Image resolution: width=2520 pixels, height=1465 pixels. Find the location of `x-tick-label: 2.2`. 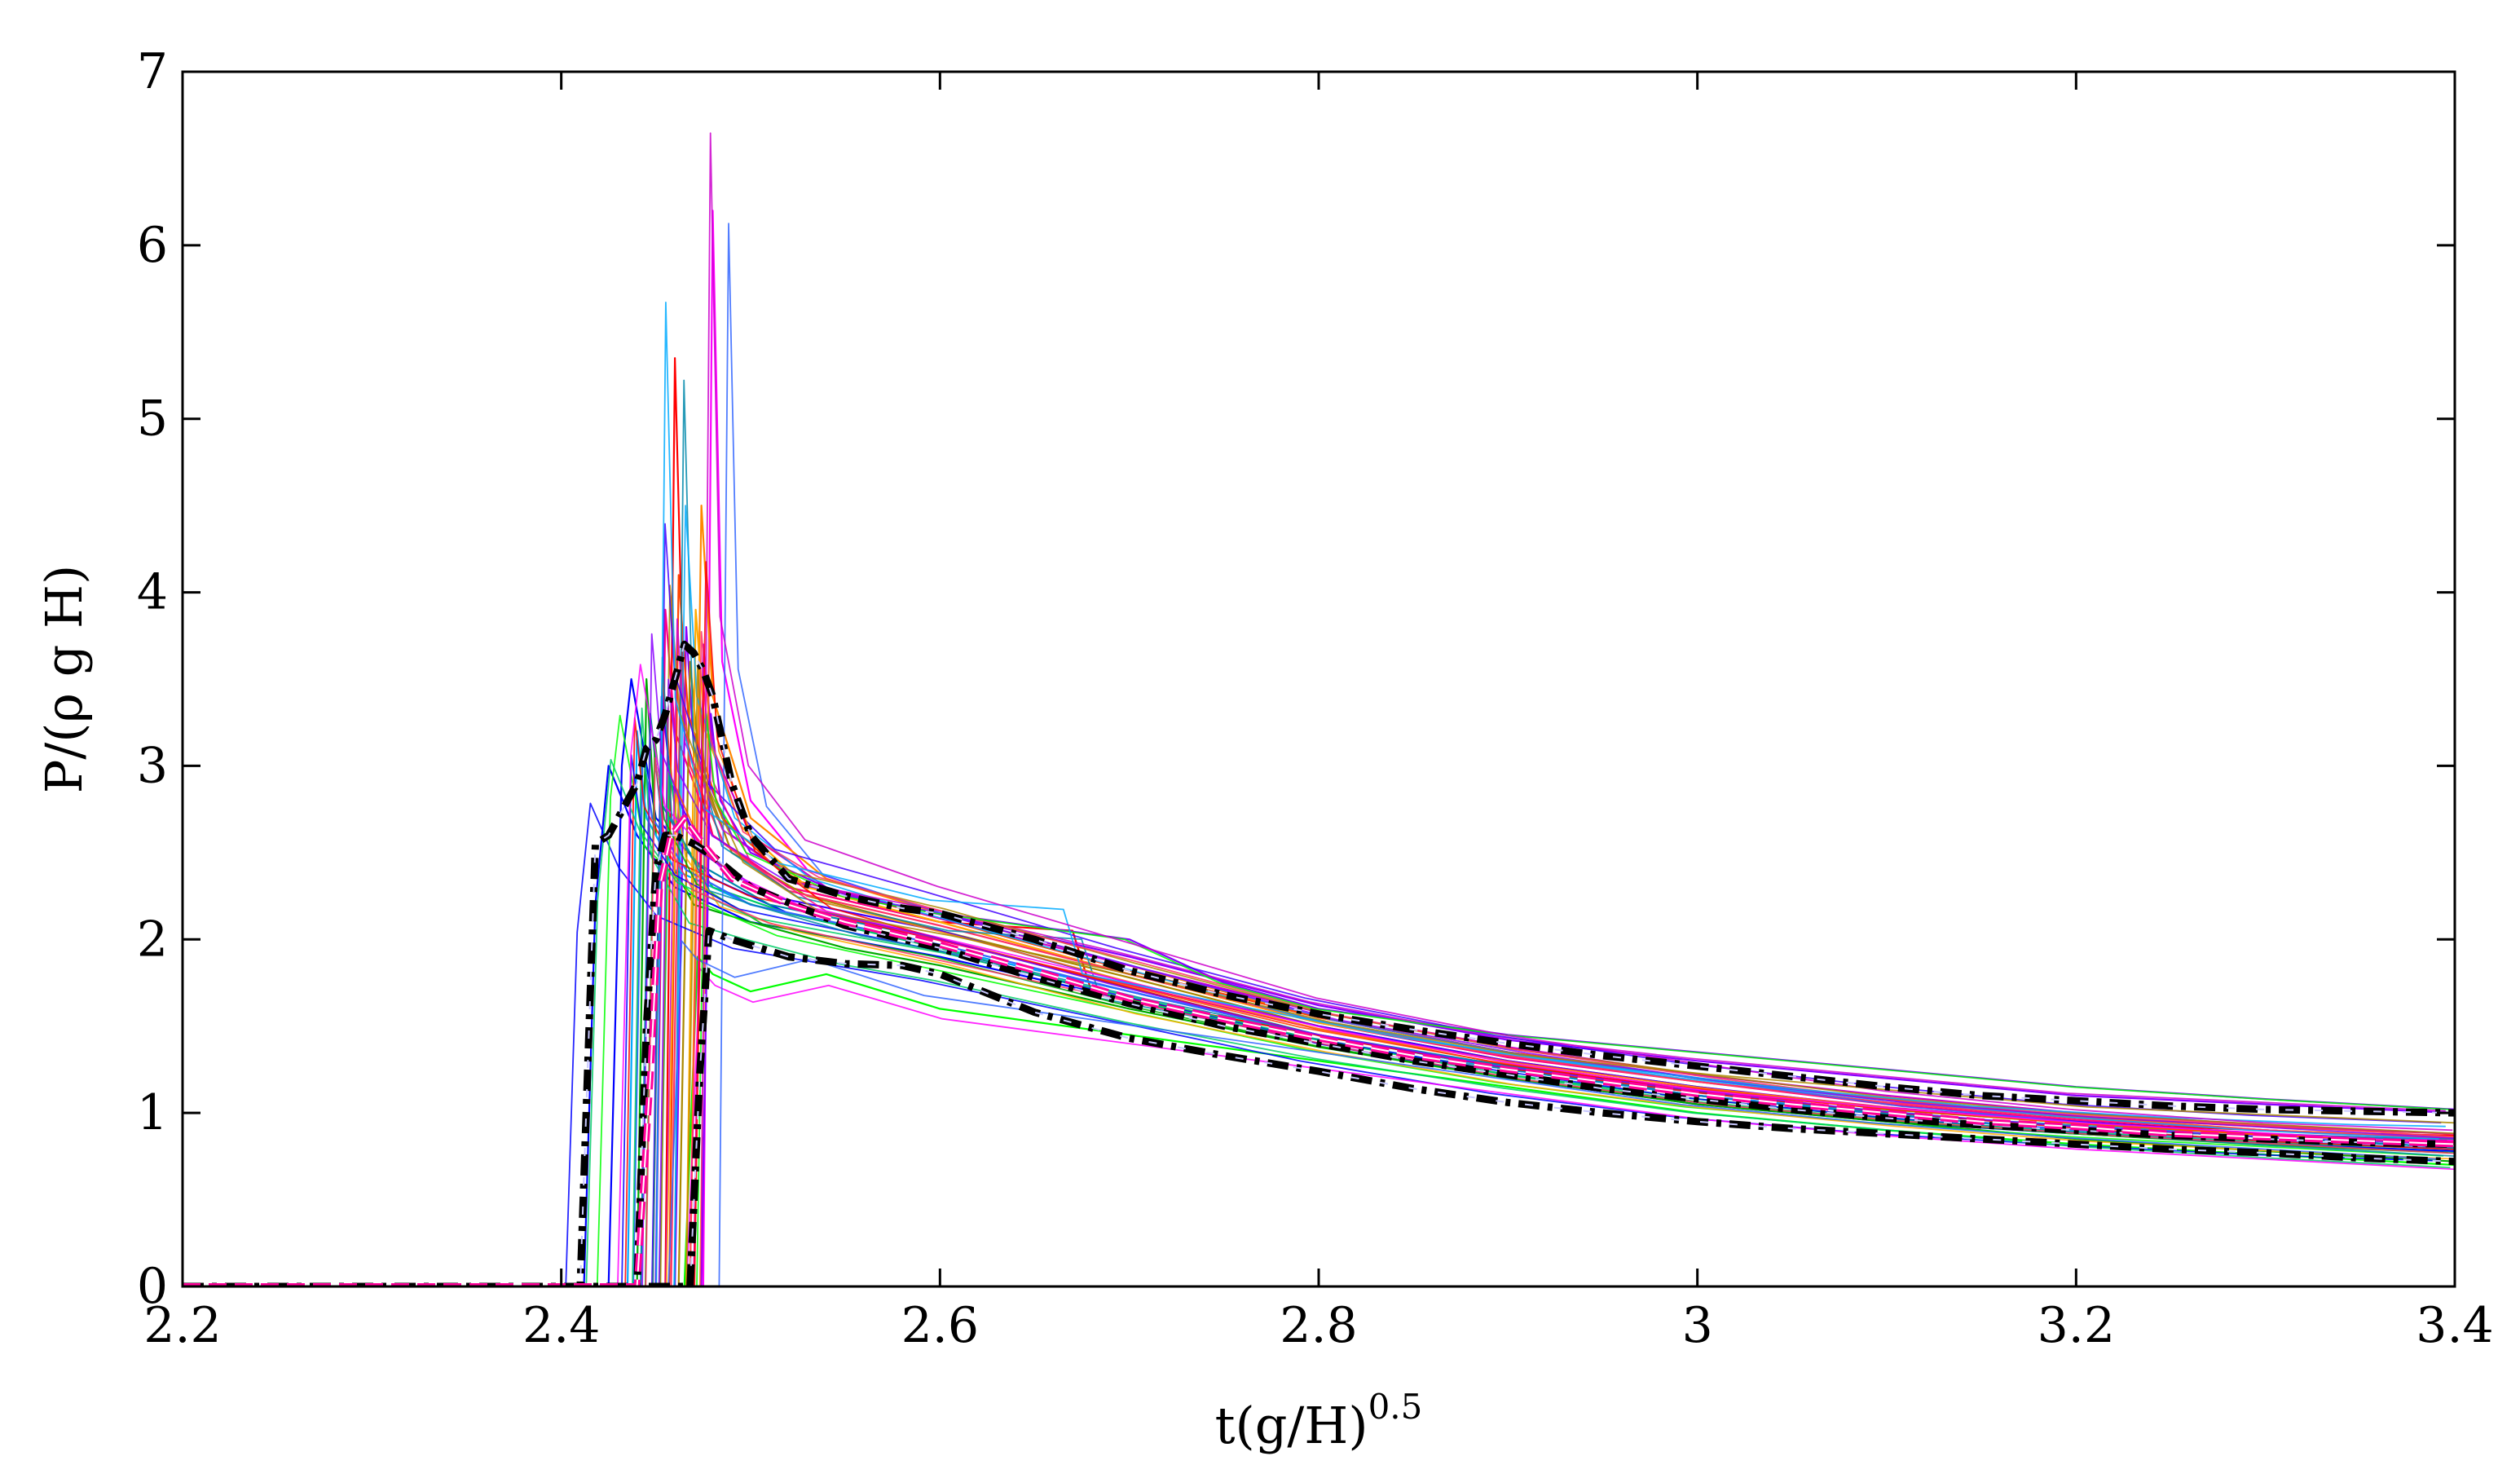

x-tick-label: 2.2 is located at coordinates (182, 1325).